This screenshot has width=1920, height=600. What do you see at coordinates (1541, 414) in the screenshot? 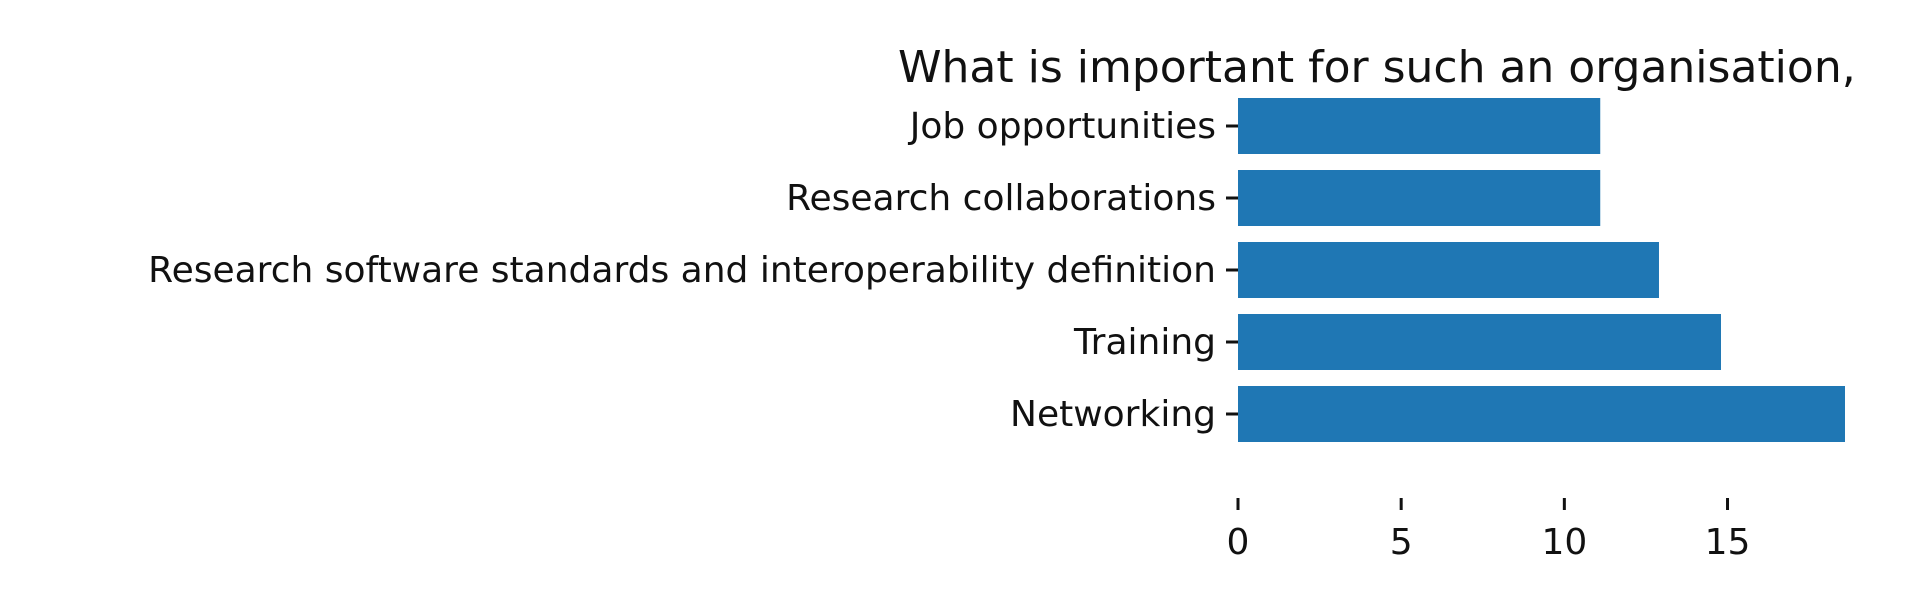
I see `bar-networking` at bounding box center [1541, 414].